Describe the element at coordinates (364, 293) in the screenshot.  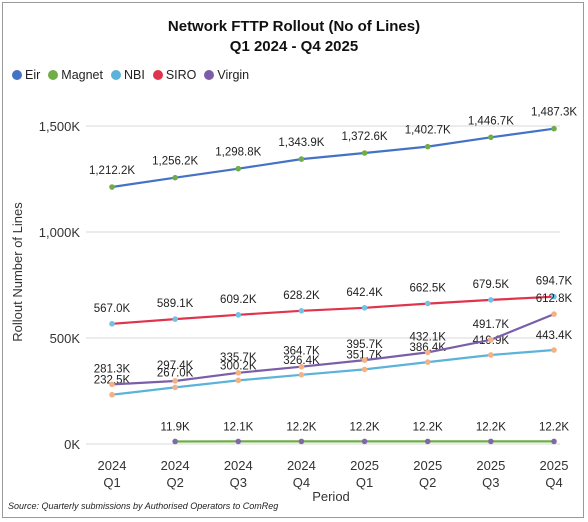
I see `data-label-siro: 642.4K` at that location.